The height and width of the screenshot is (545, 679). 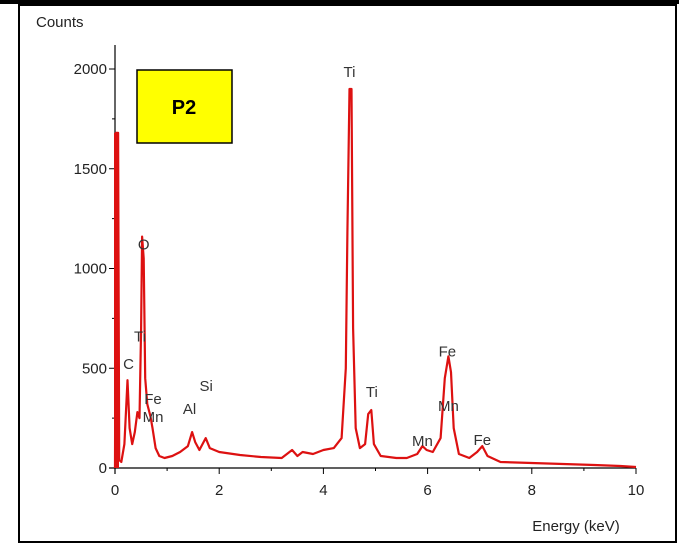 I want to click on sample-label-box: P2, so click(x=184, y=106).